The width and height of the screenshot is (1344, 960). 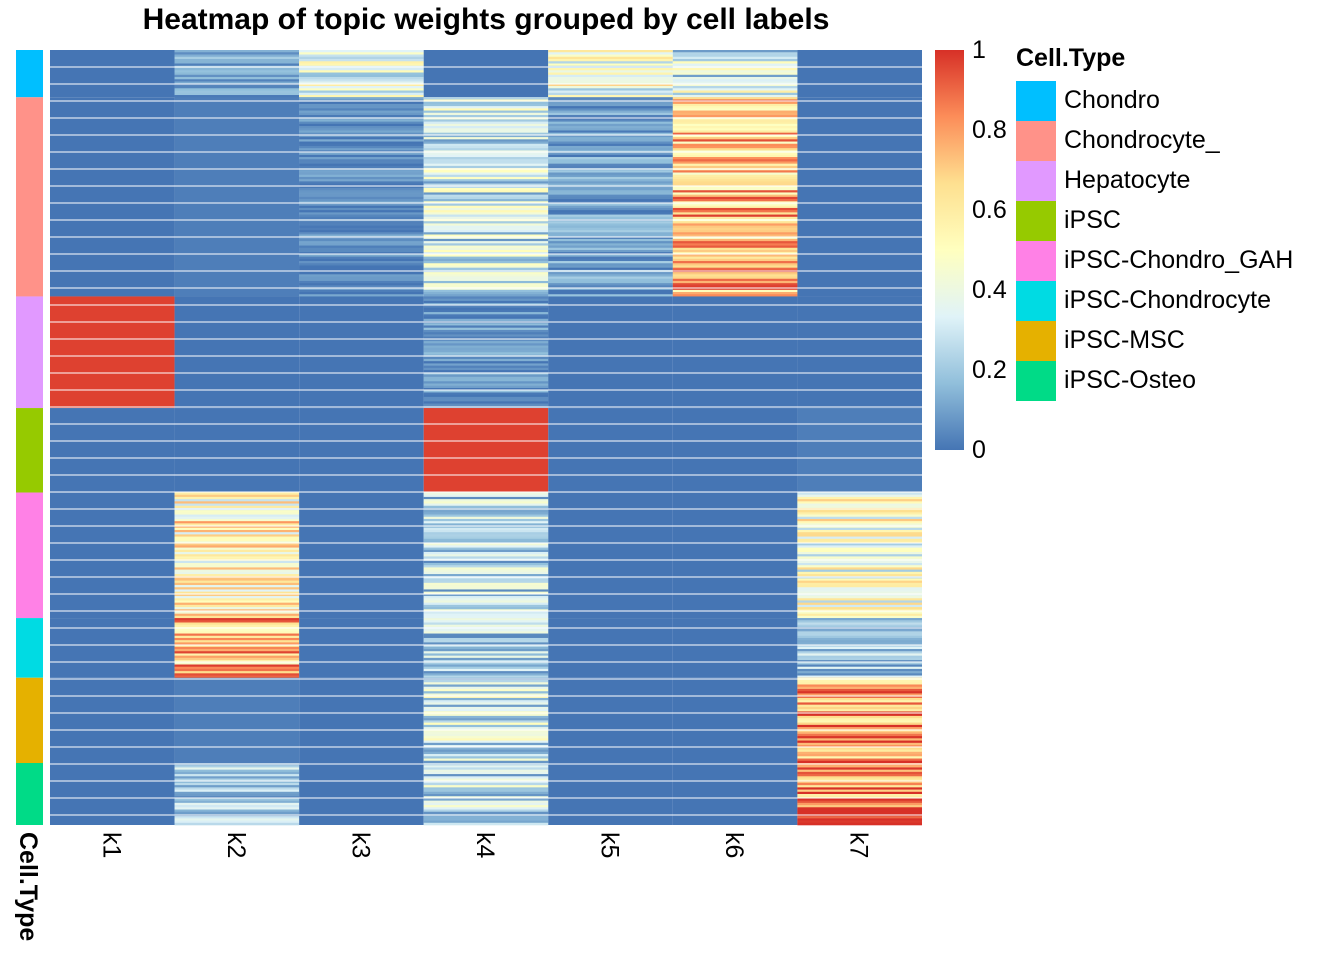 What do you see at coordinates (735, 450) in the screenshot?
I see `heatmap-cell-iPSC-k6` at bounding box center [735, 450].